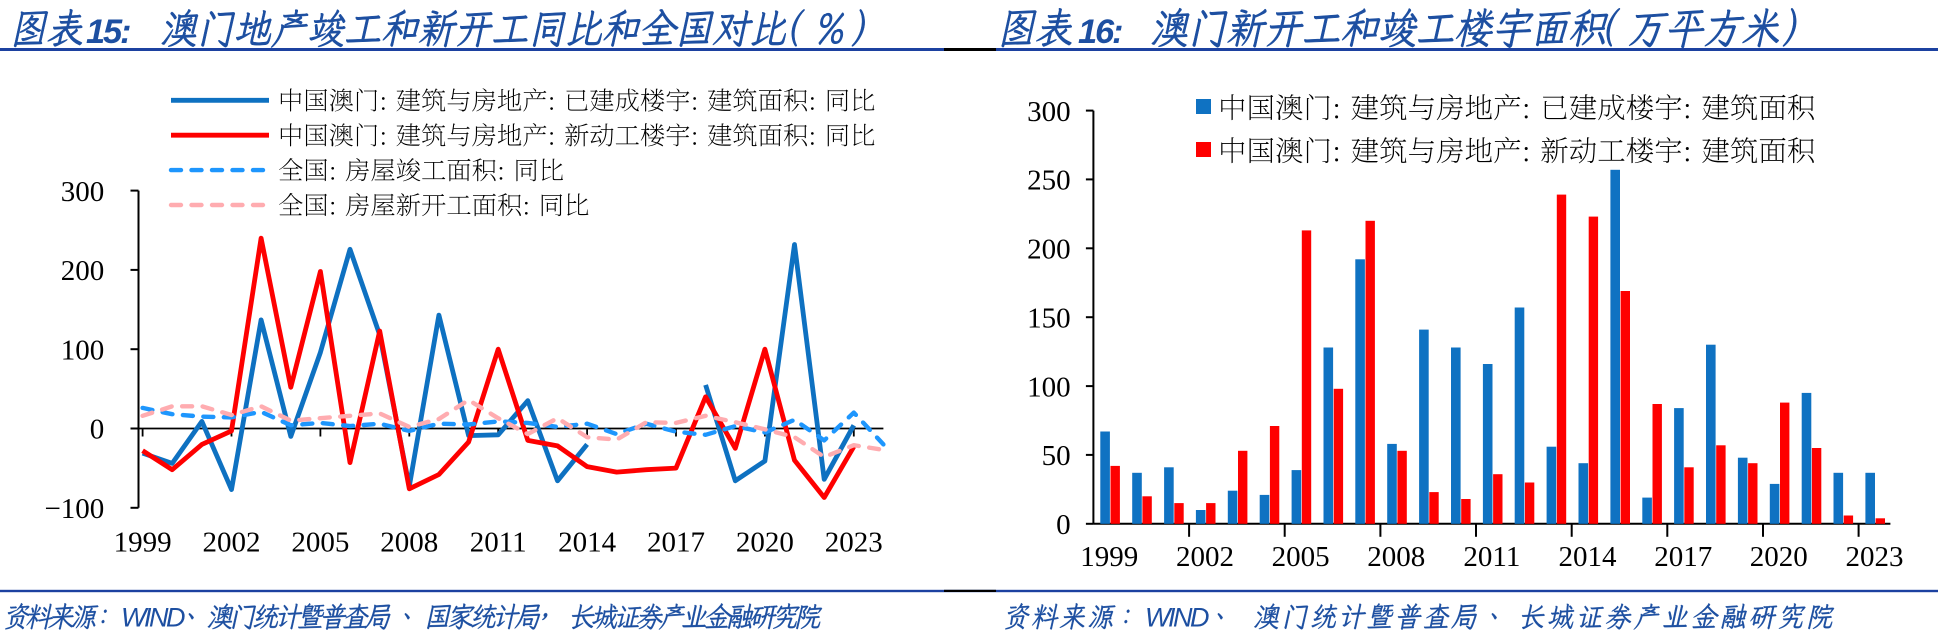  Describe the element at coordinates (1049, 318) in the screenshot. I see `svg-text: 150` at that location.